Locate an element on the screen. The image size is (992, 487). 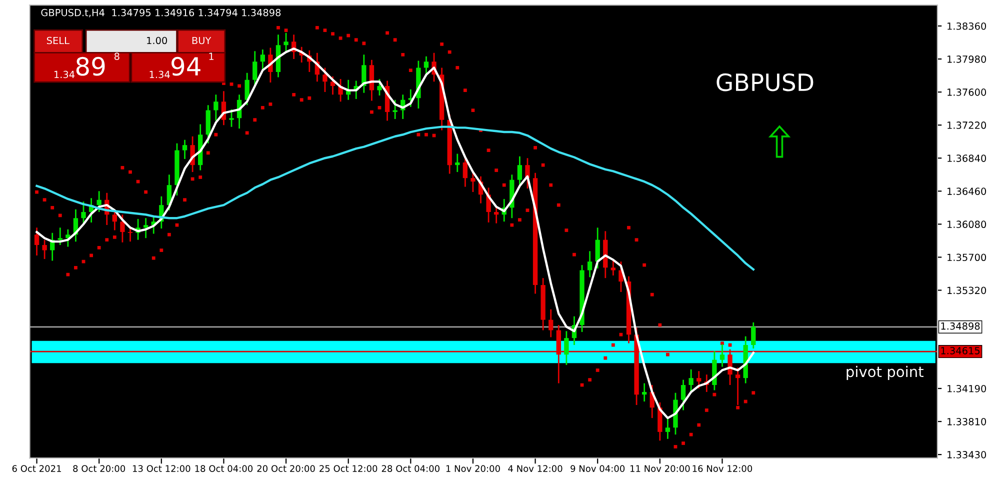
y-tick-label: 1.35320 is located at coordinates (967, 290).